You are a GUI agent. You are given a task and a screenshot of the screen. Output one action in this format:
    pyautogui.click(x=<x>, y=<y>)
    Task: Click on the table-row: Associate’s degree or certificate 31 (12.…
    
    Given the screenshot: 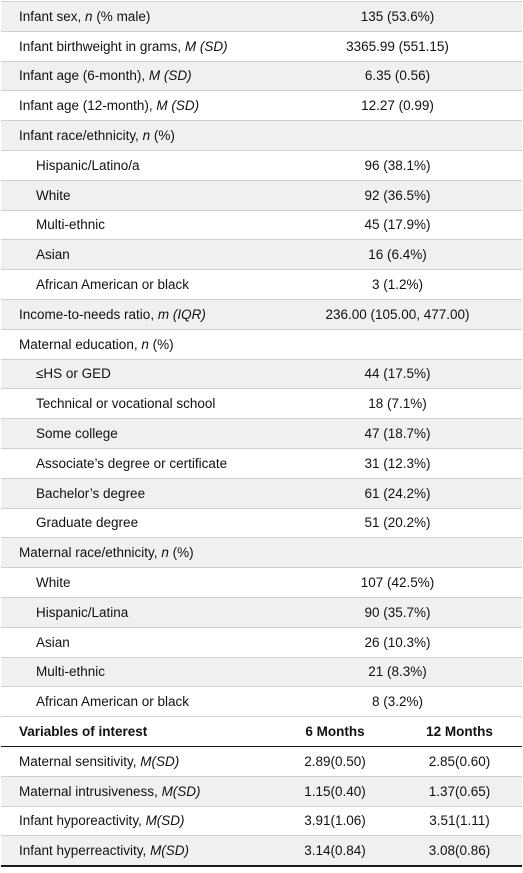 What is the action you would take?
    pyautogui.click(x=262, y=463)
    